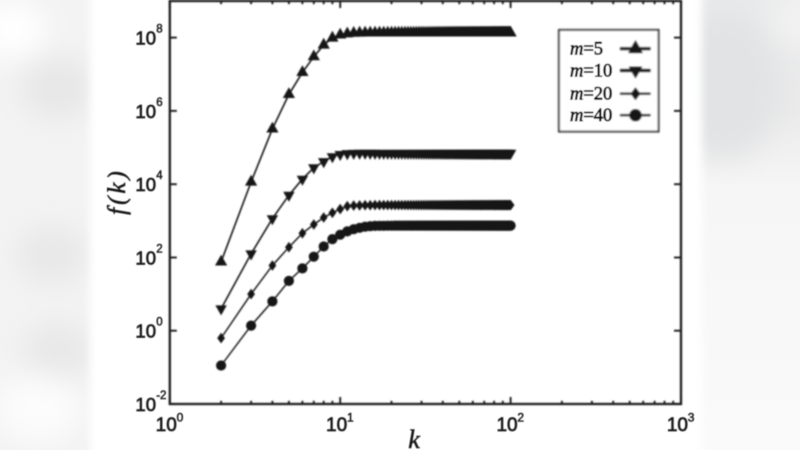 This screenshot has width=800, height=450. I want to click on svg-text: m=5, so click(586, 50).